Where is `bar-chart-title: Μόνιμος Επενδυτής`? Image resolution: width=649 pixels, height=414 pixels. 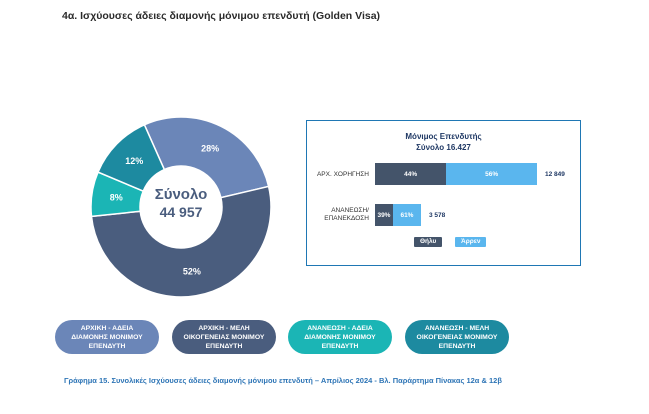
bar-chart-title: Μόνιμος Επενδυτής is located at coordinates (443, 136).